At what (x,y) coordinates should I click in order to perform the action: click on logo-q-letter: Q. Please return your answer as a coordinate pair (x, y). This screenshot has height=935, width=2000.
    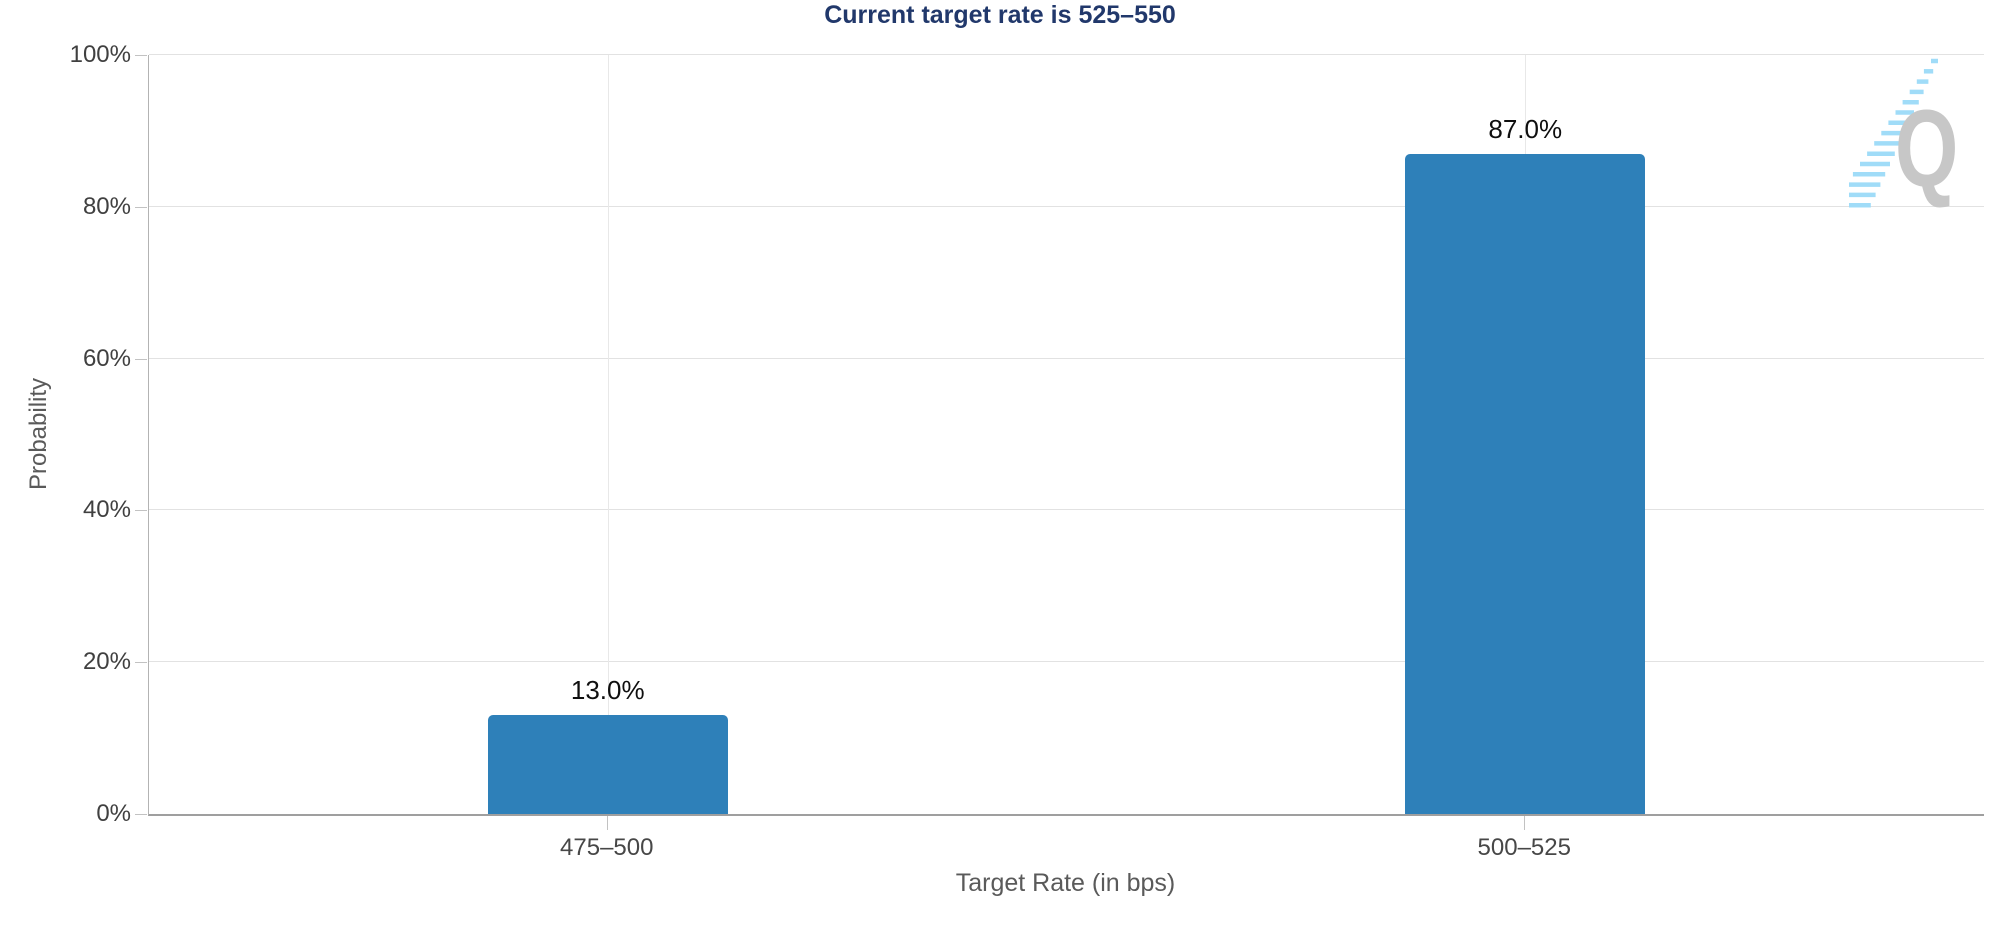
    Looking at the image, I should click on (1926, 148).